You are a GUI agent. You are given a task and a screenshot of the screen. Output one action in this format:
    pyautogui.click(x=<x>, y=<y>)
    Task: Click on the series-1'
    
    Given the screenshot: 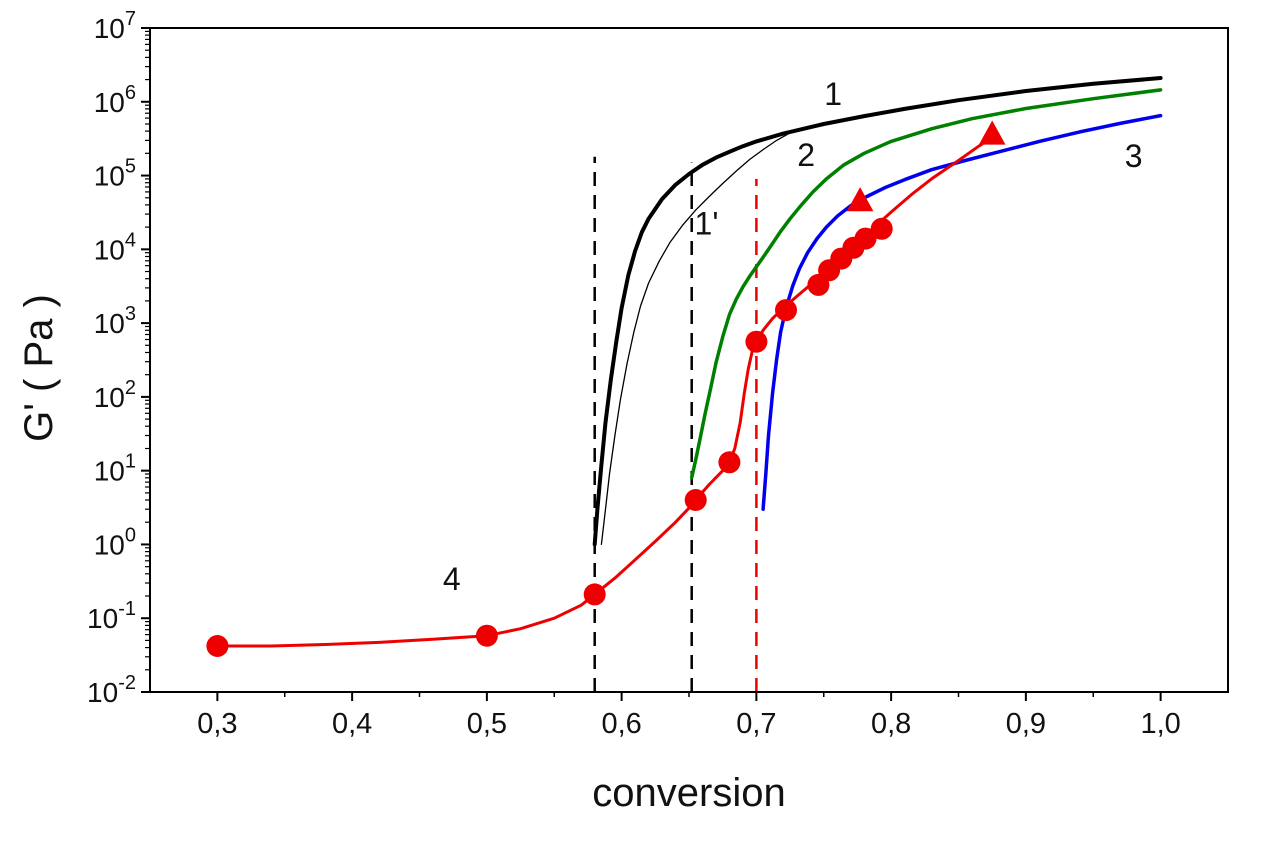 What is the action you would take?
    pyautogui.click(x=695, y=339)
    